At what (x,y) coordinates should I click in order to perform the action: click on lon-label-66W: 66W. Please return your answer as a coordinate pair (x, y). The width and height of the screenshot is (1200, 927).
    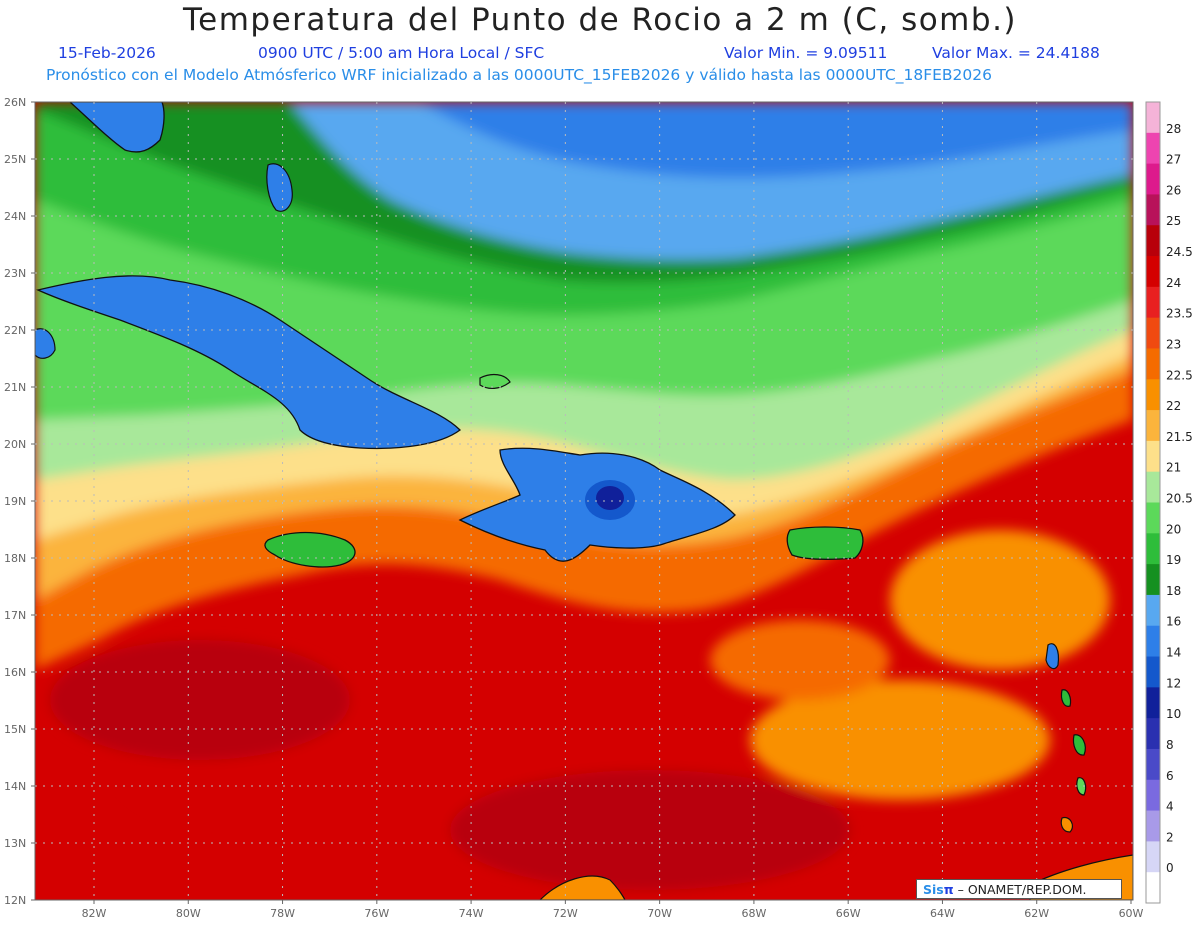
    Looking at the image, I should click on (848, 913).